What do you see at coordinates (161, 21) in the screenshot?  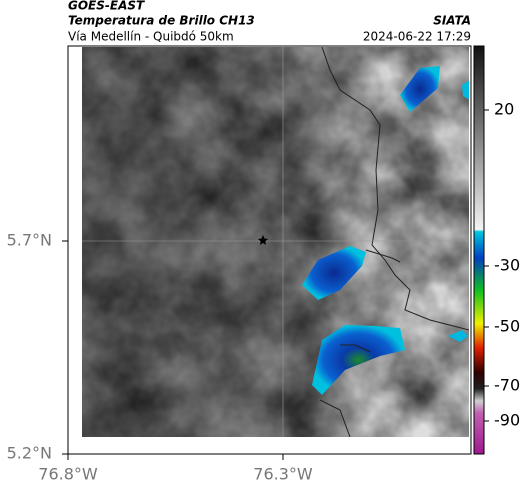 I see `title: Temperatura de Brillo CH13` at bounding box center [161, 21].